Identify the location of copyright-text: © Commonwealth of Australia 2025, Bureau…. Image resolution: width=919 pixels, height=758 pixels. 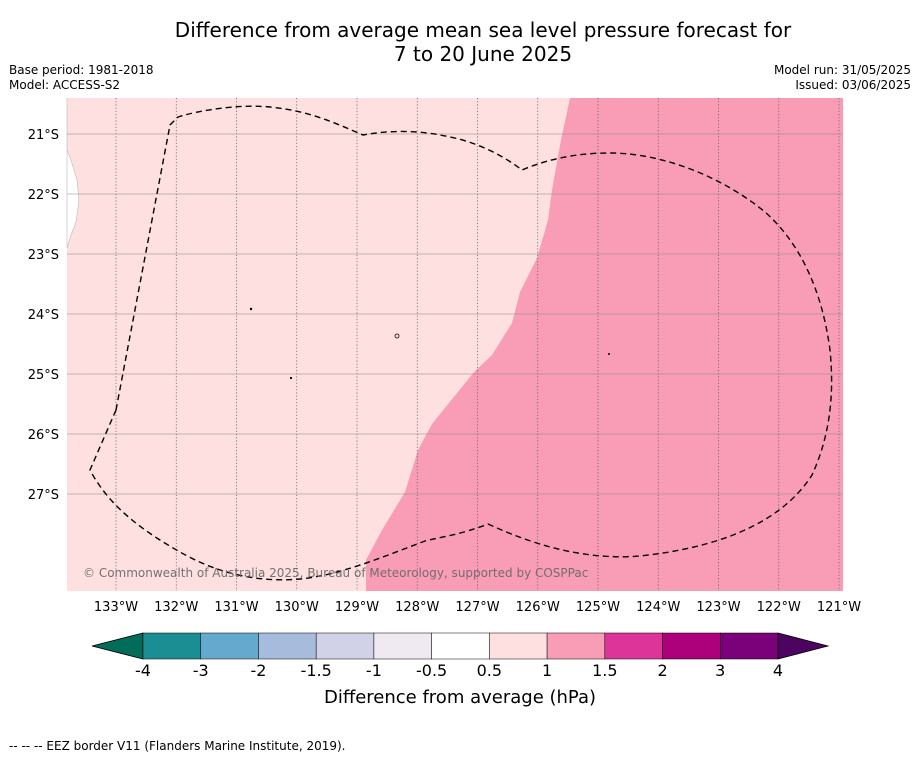
(335, 573).